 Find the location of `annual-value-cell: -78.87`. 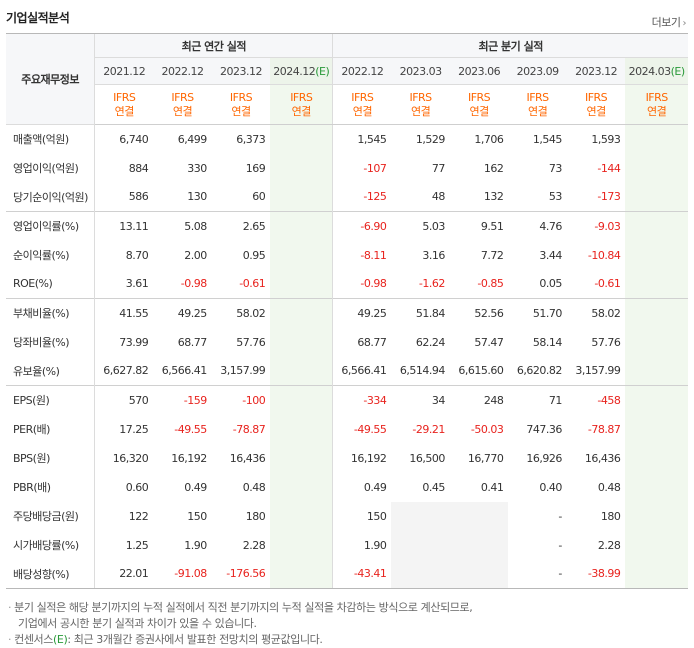

annual-value-cell: -78.87 is located at coordinates (249, 429).